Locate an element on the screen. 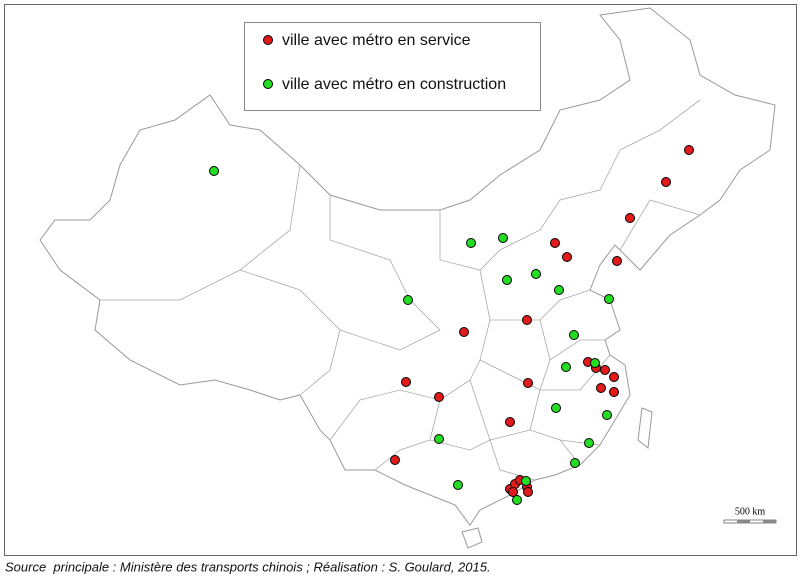 This screenshot has width=800, height=579. legend-box is located at coordinates (392, 66).